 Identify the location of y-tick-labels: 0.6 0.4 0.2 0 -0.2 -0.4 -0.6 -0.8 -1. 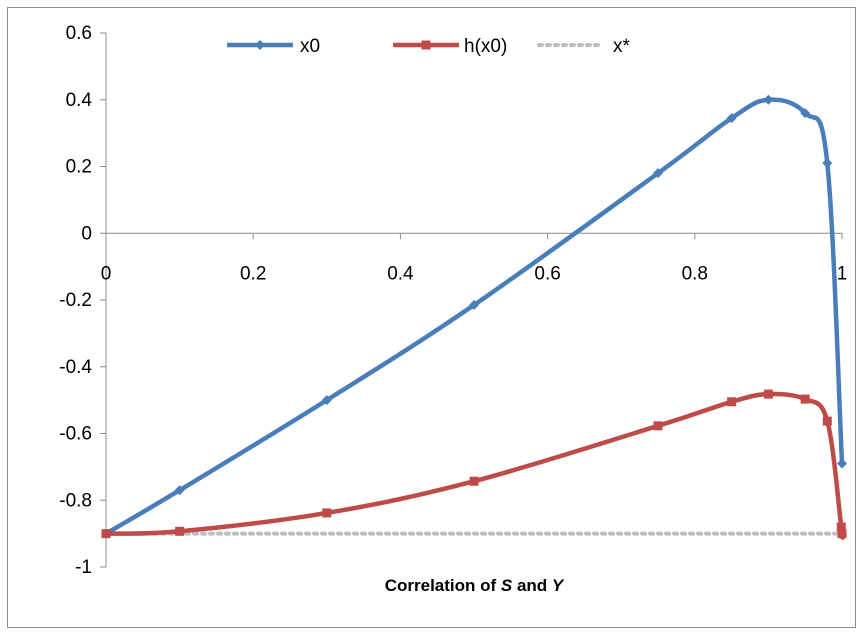
(82, 300).